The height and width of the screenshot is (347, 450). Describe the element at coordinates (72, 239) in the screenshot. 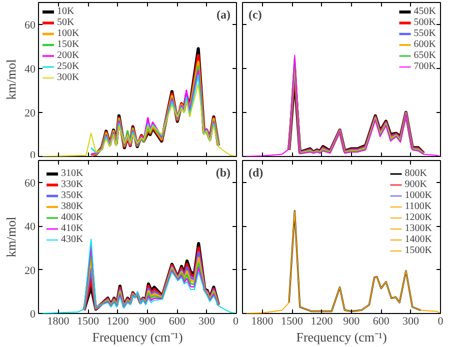

I see `legend-label: 430K` at that location.